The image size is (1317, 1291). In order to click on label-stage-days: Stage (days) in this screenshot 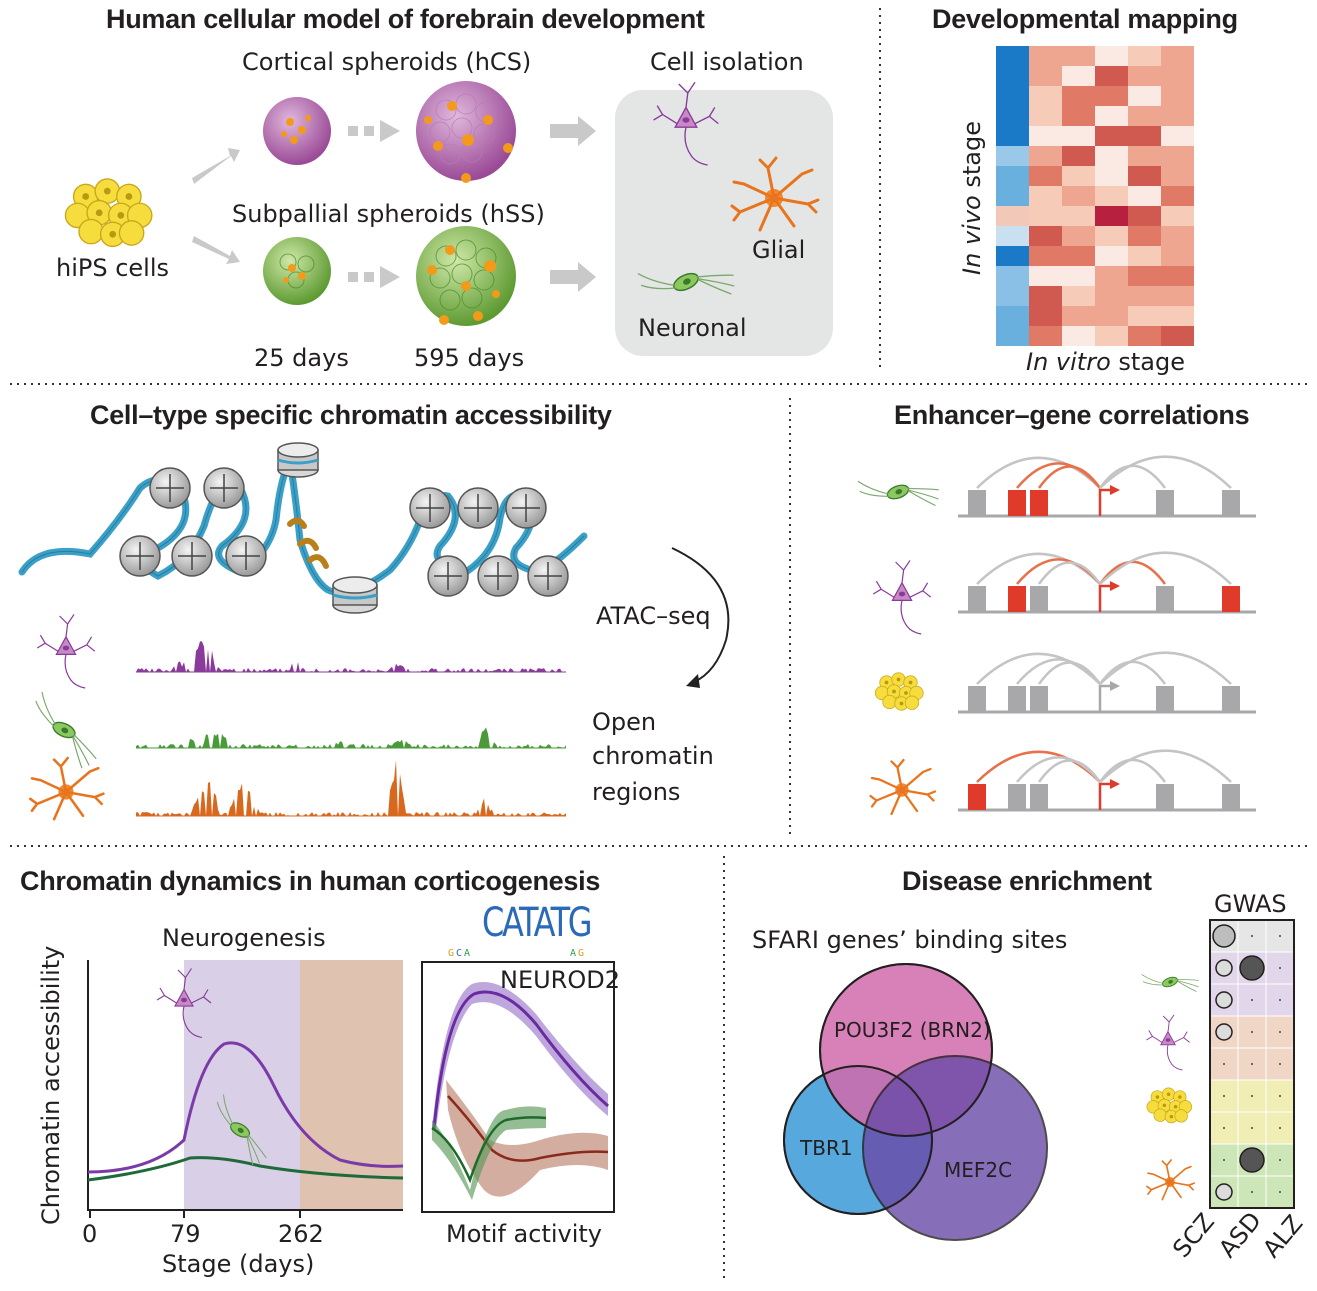, I will do `click(238, 1264)`.